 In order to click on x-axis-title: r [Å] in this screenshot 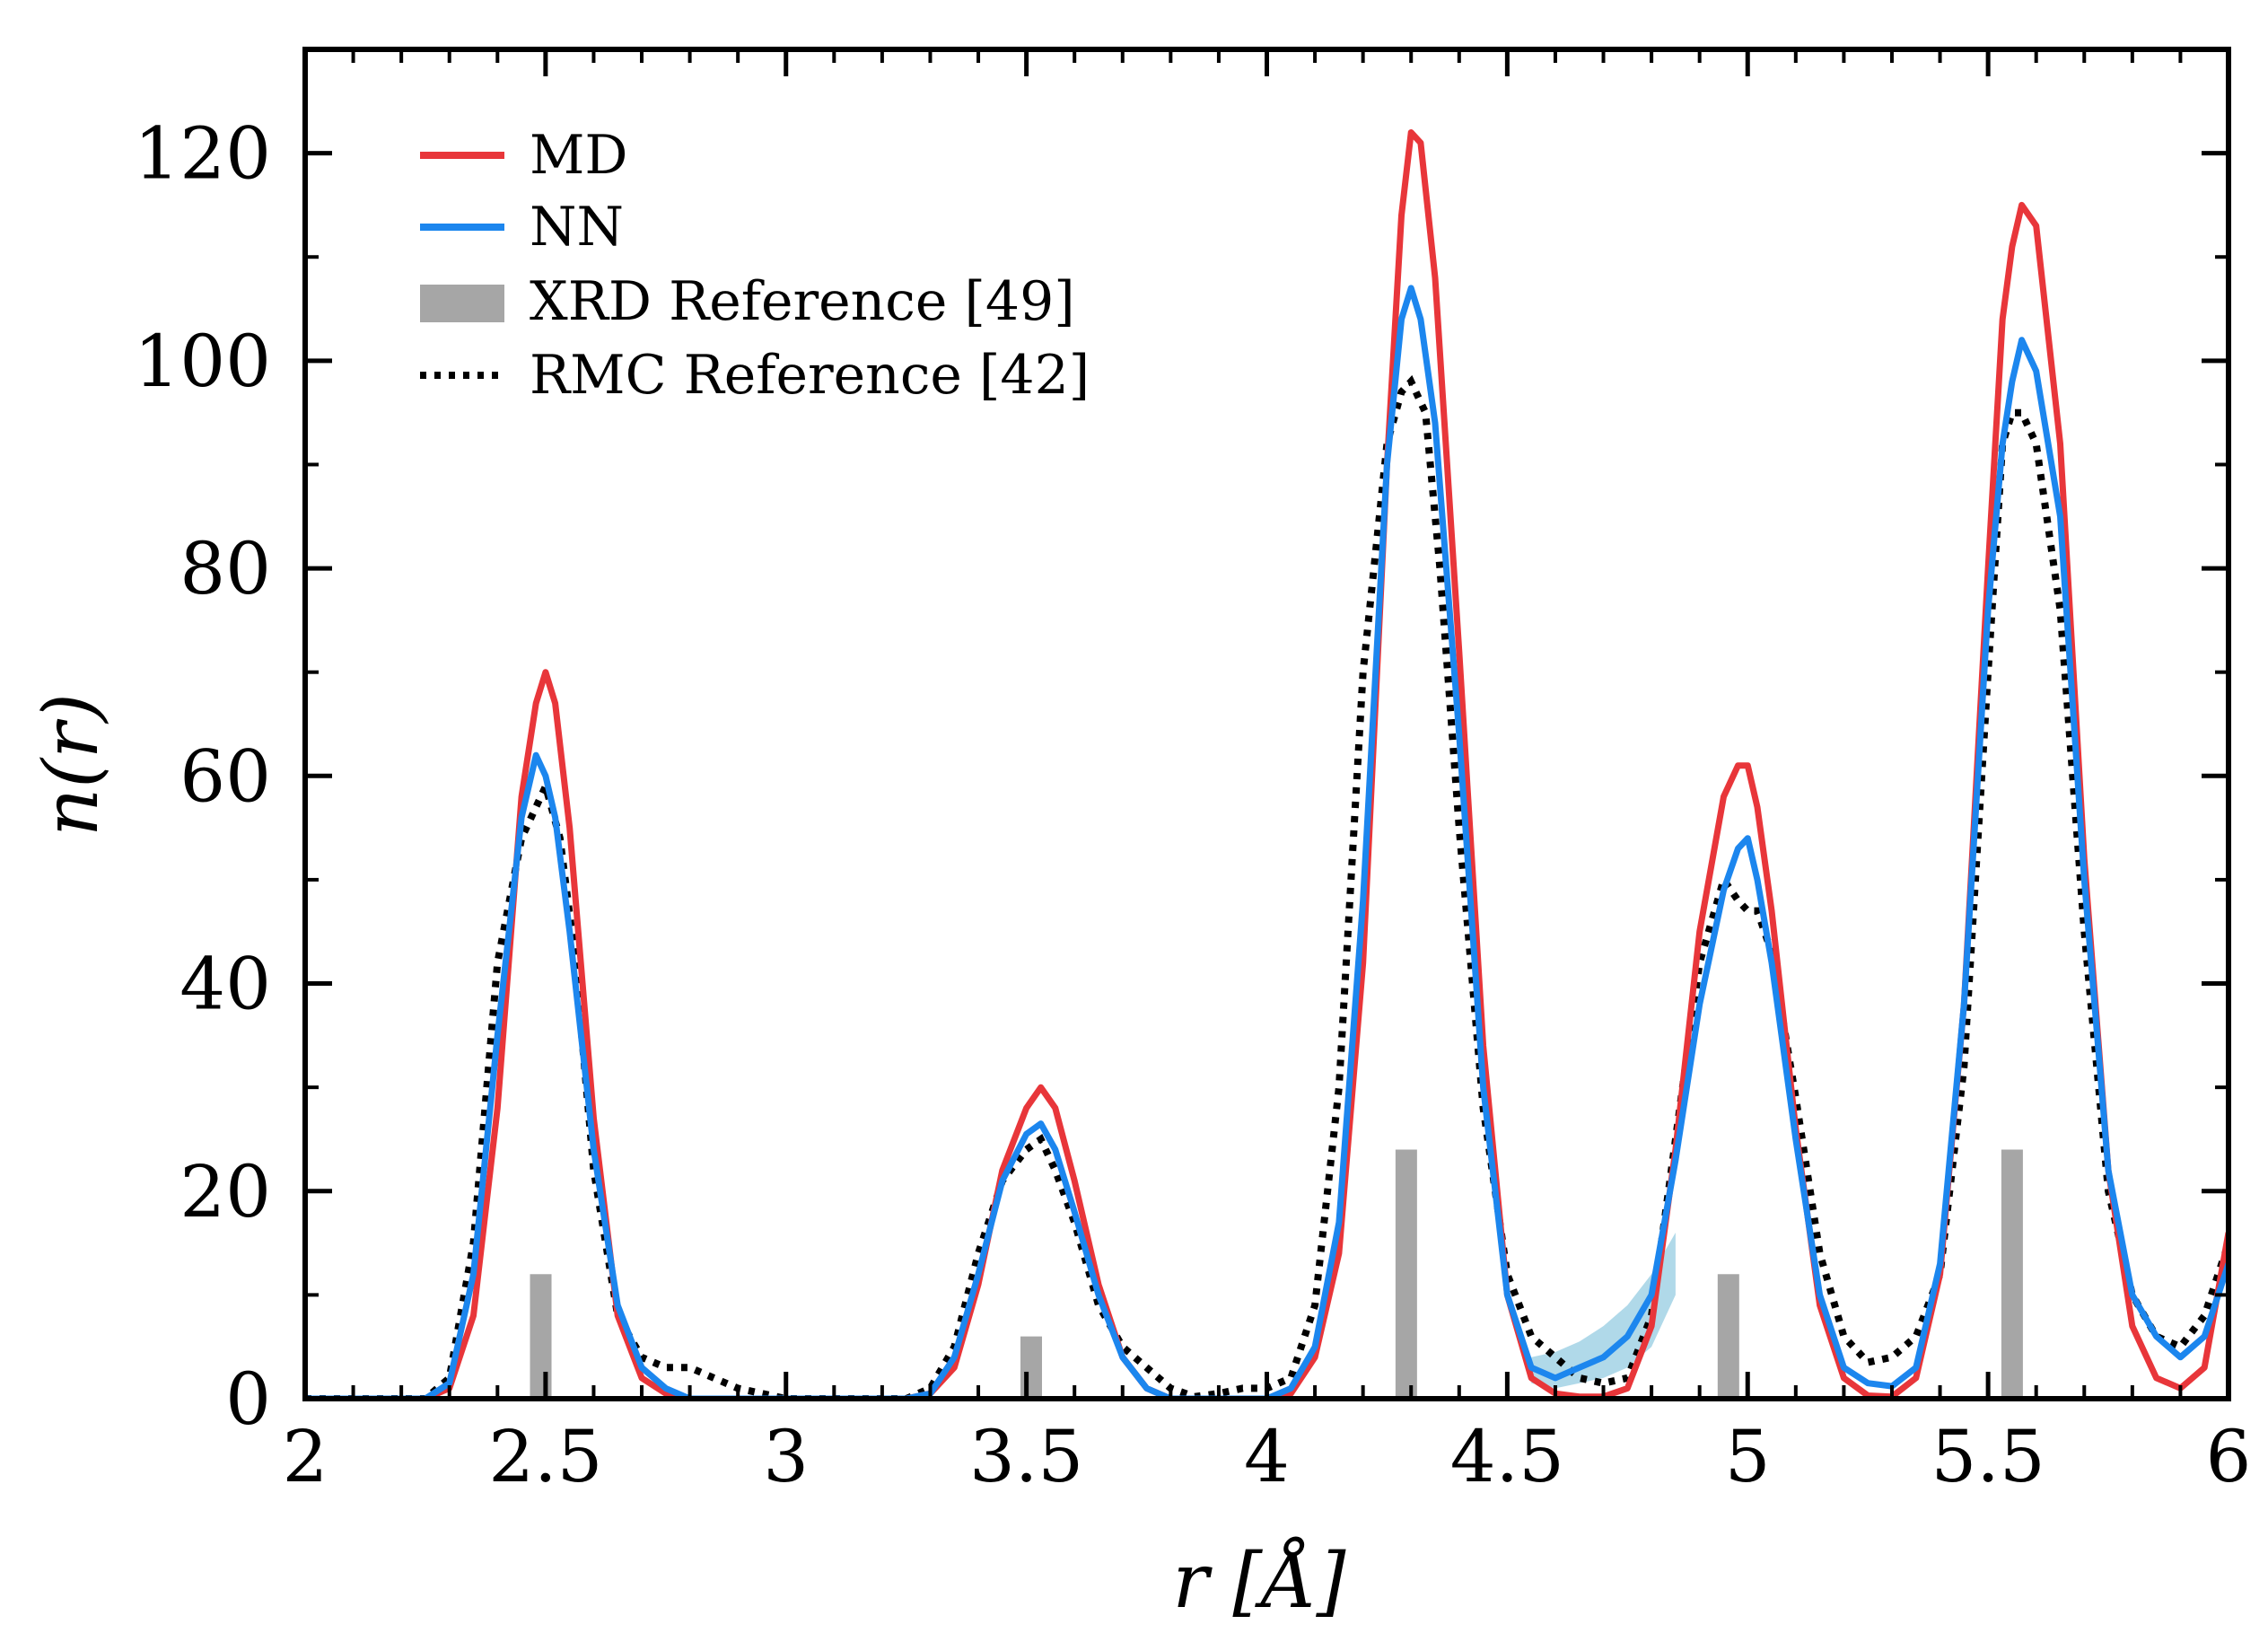, I will do `click(1258, 1580)`.